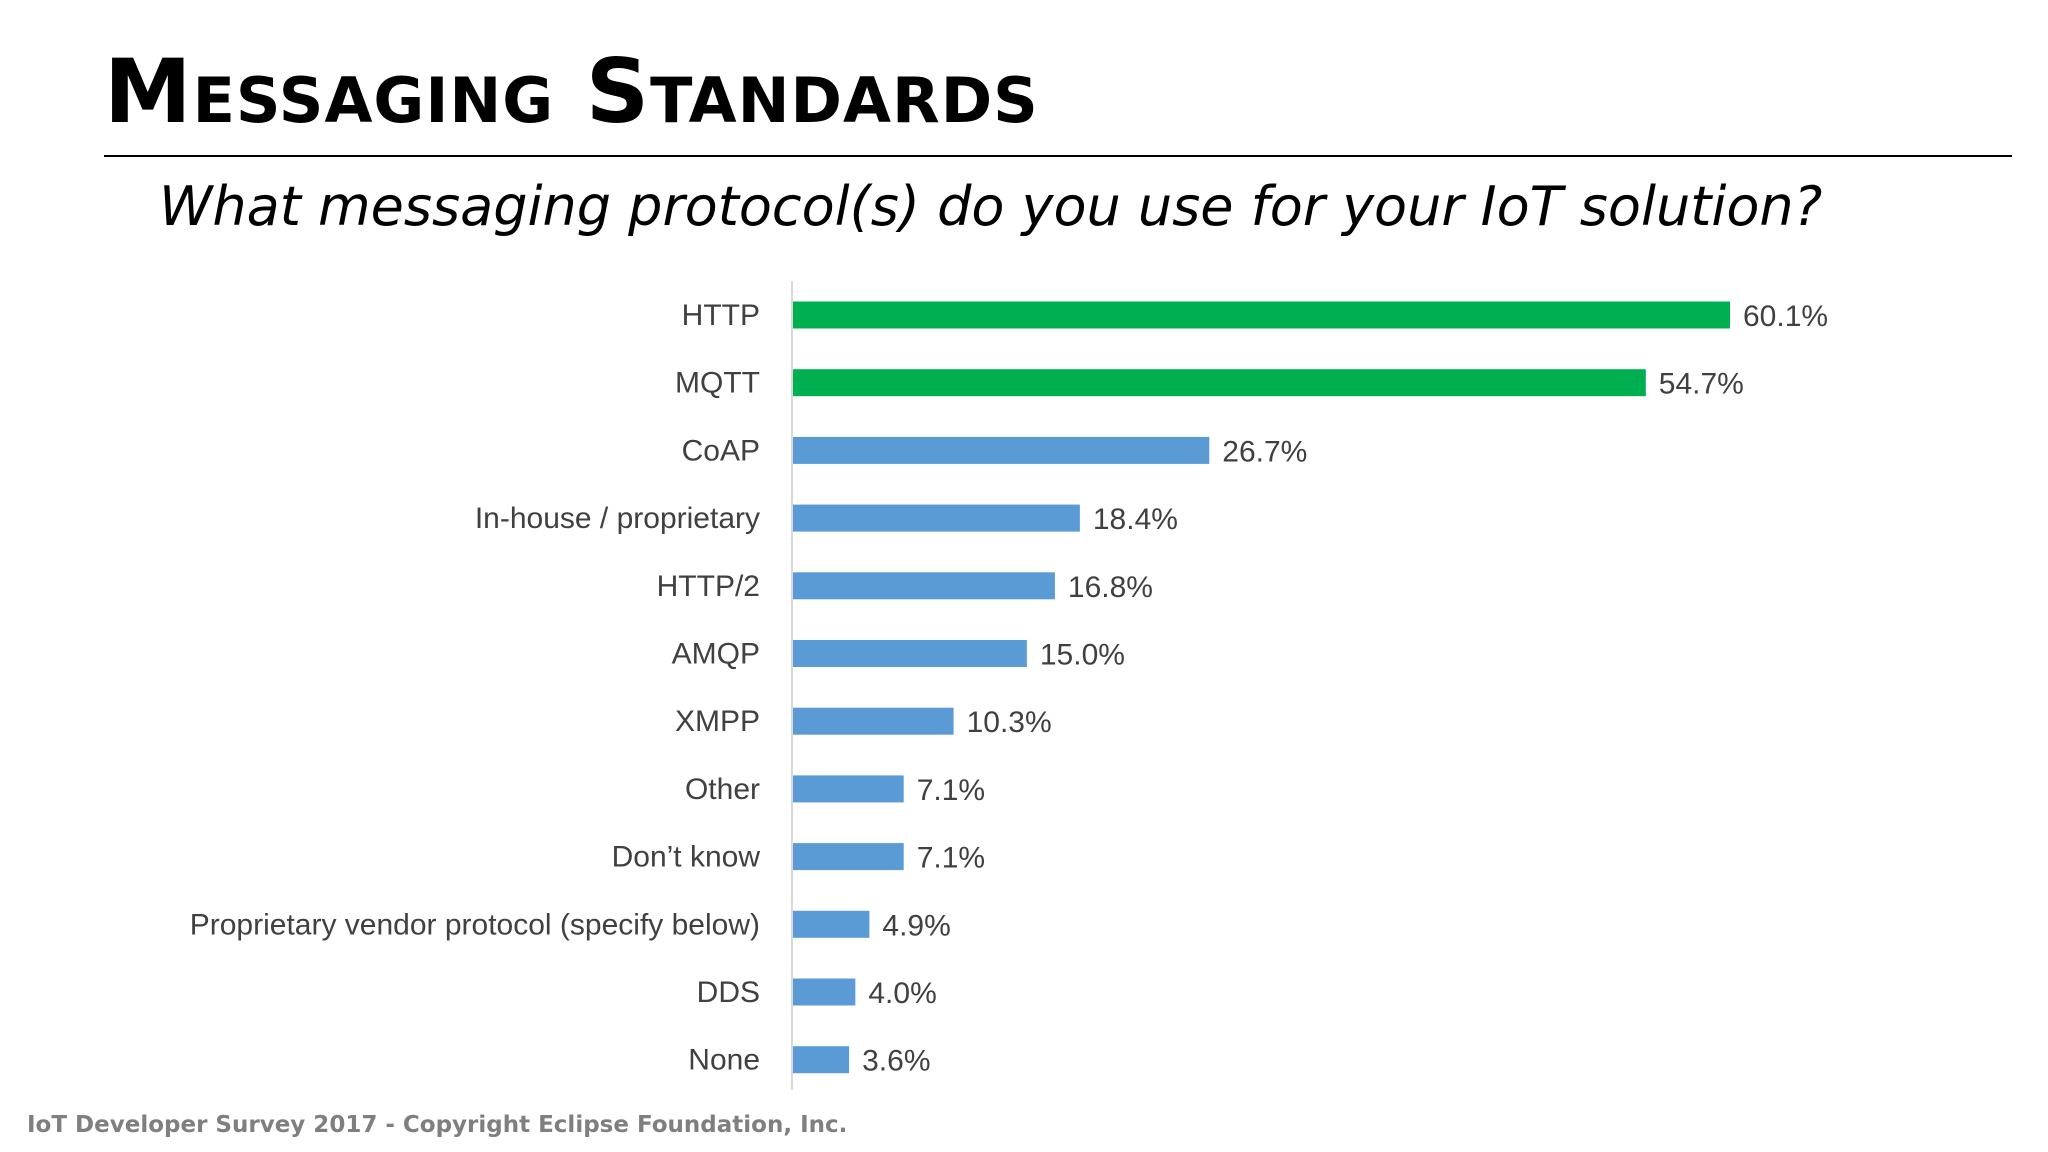 The image size is (2048, 1152). I want to click on category-label: HTTP/2, so click(708, 586).